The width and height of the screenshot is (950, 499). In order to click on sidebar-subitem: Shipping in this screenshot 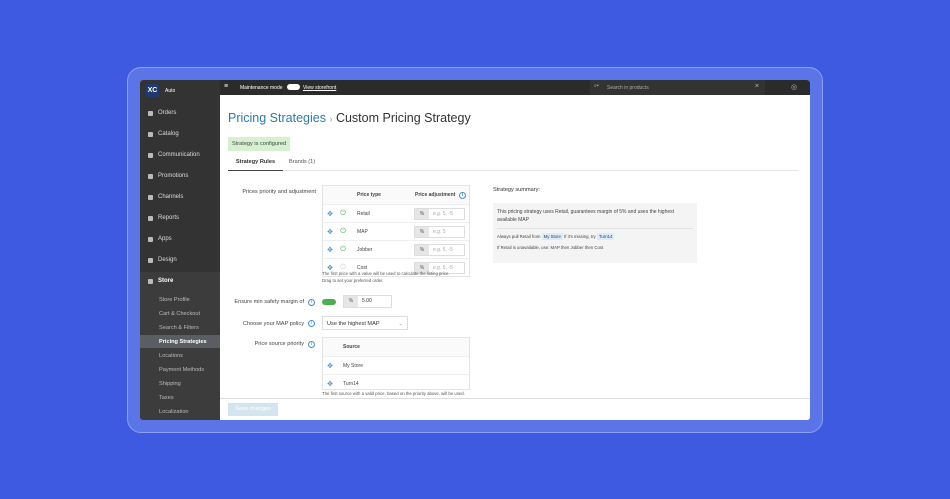, I will do `click(170, 384)`.